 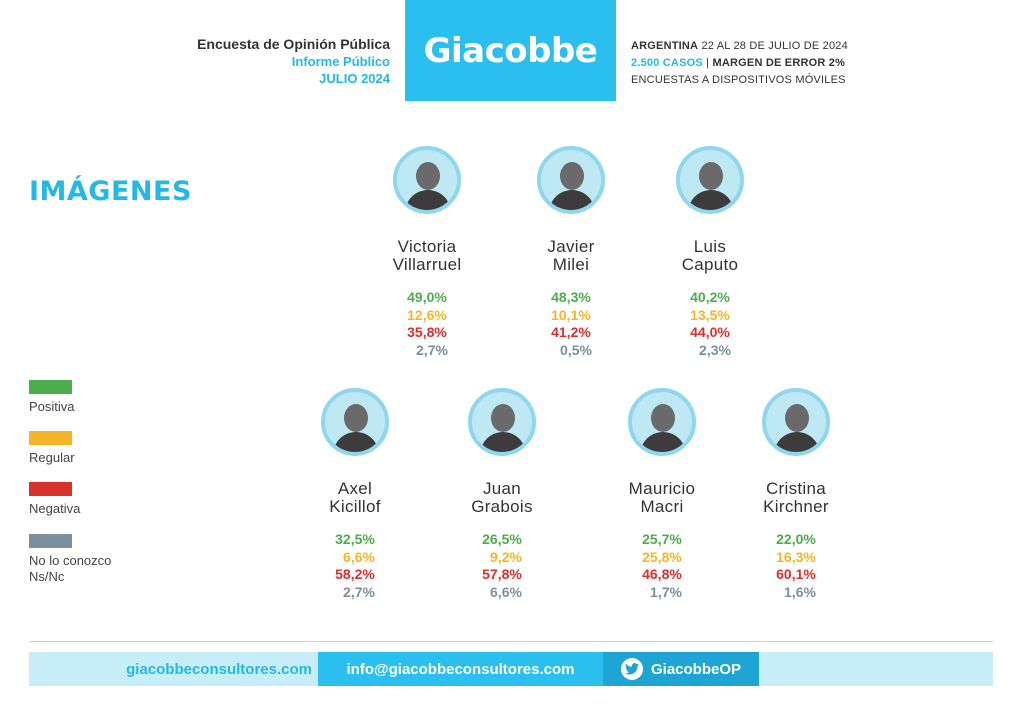 I want to click on value-positiva: 32,5%, so click(x=355, y=539).